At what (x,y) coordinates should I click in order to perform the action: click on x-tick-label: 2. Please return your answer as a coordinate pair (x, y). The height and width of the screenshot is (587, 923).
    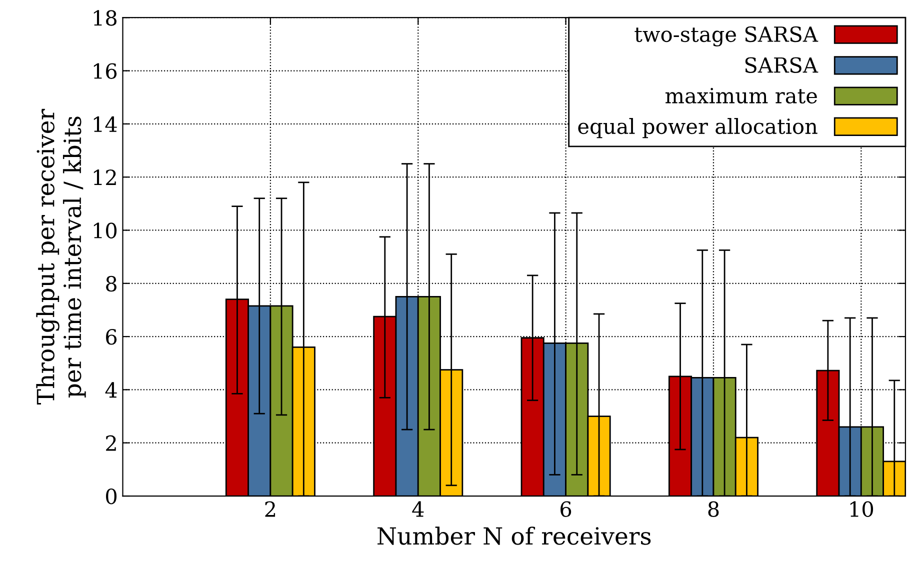
    Looking at the image, I should click on (270, 509).